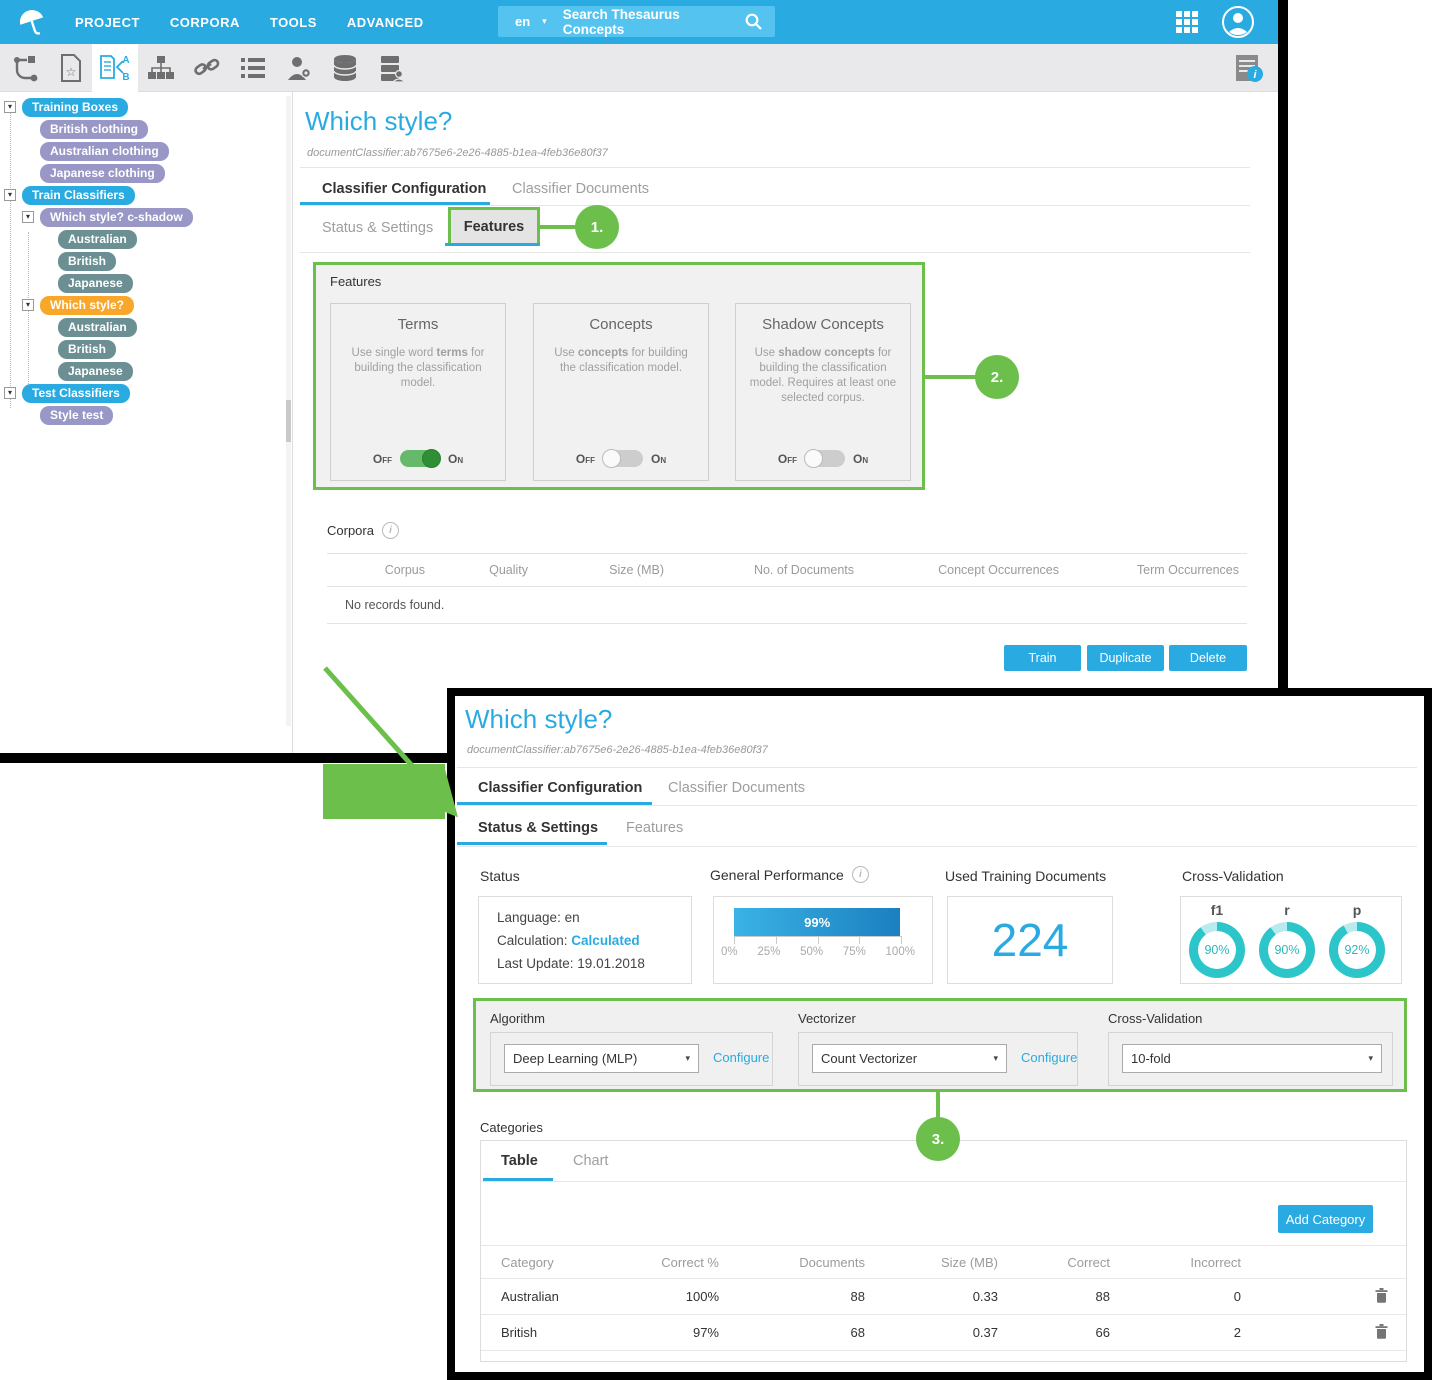 Image resolution: width=1432 pixels, height=1380 pixels. I want to click on tree-node: Japanese clothing, so click(102, 173).